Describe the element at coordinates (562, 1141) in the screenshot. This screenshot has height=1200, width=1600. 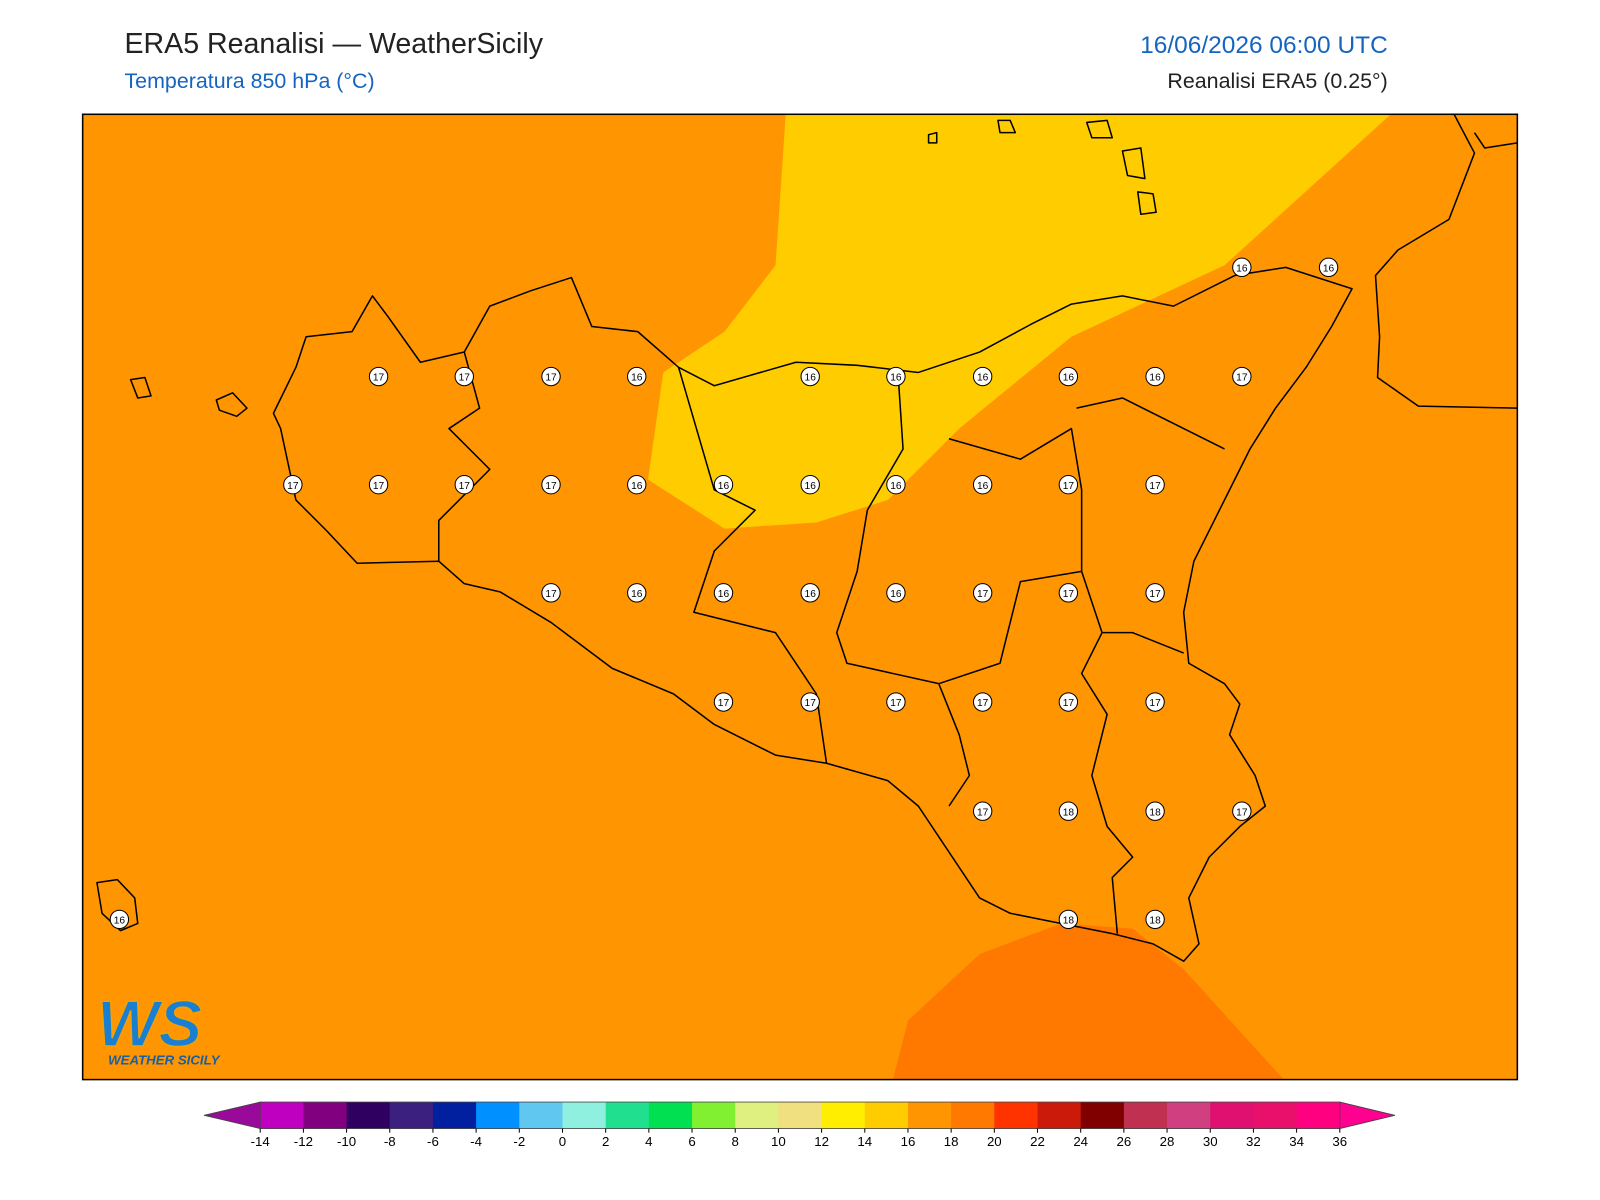
I see `colorbar-tick-label: 0` at that location.